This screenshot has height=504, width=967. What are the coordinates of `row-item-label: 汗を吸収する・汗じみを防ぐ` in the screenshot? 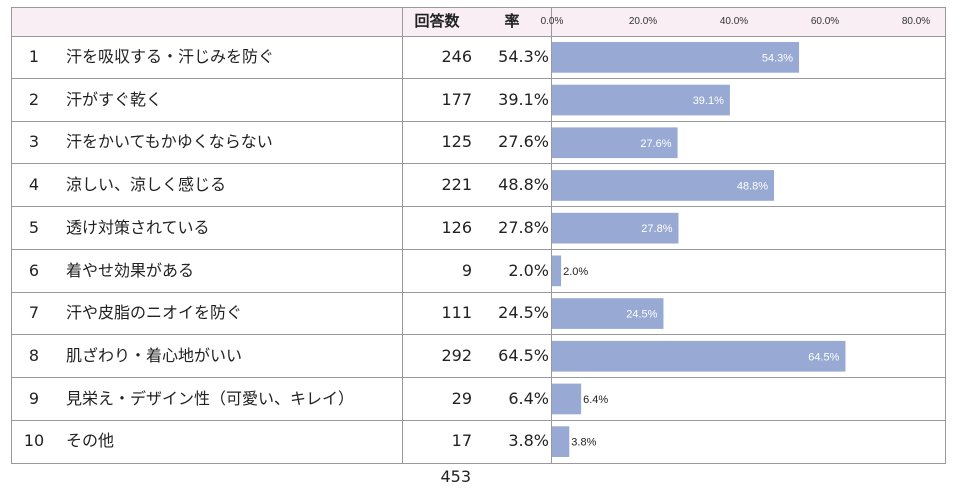 It's located at (170, 56).